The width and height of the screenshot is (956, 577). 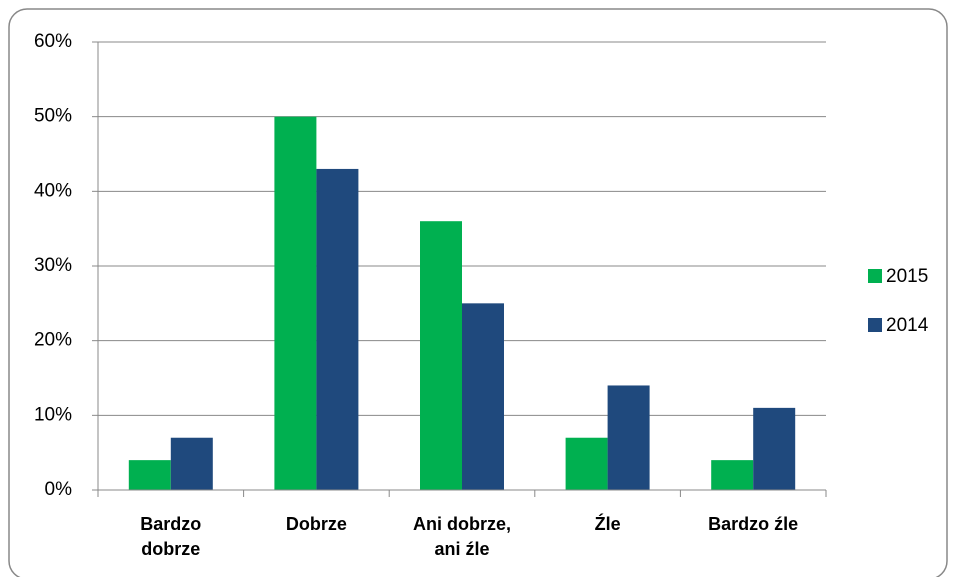 I want to click on x-tick-label: Bardzo źle, so click(x=753, y=524).